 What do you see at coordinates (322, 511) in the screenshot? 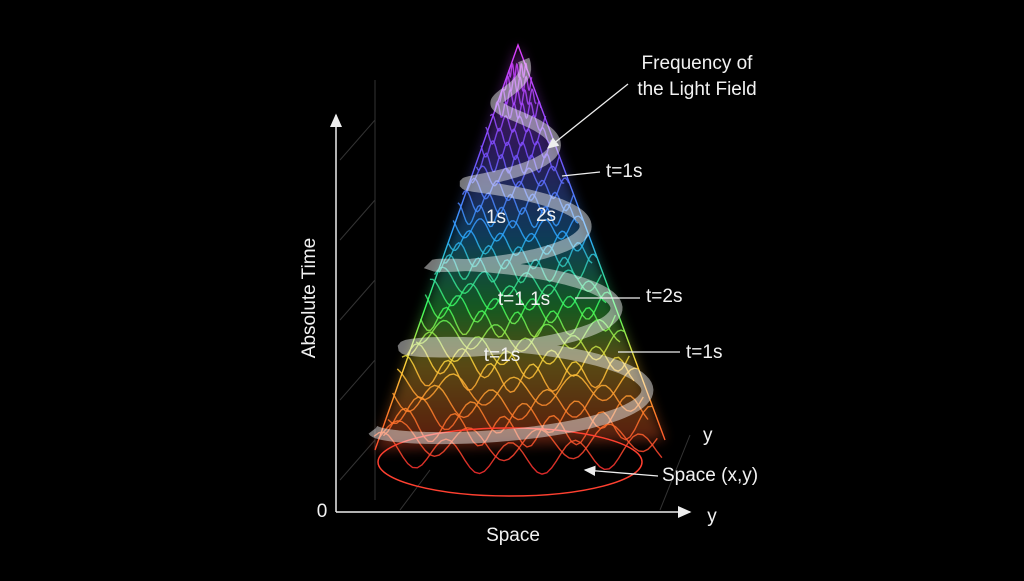
I see `origin-label: 0` at bounding box center [322, 511].